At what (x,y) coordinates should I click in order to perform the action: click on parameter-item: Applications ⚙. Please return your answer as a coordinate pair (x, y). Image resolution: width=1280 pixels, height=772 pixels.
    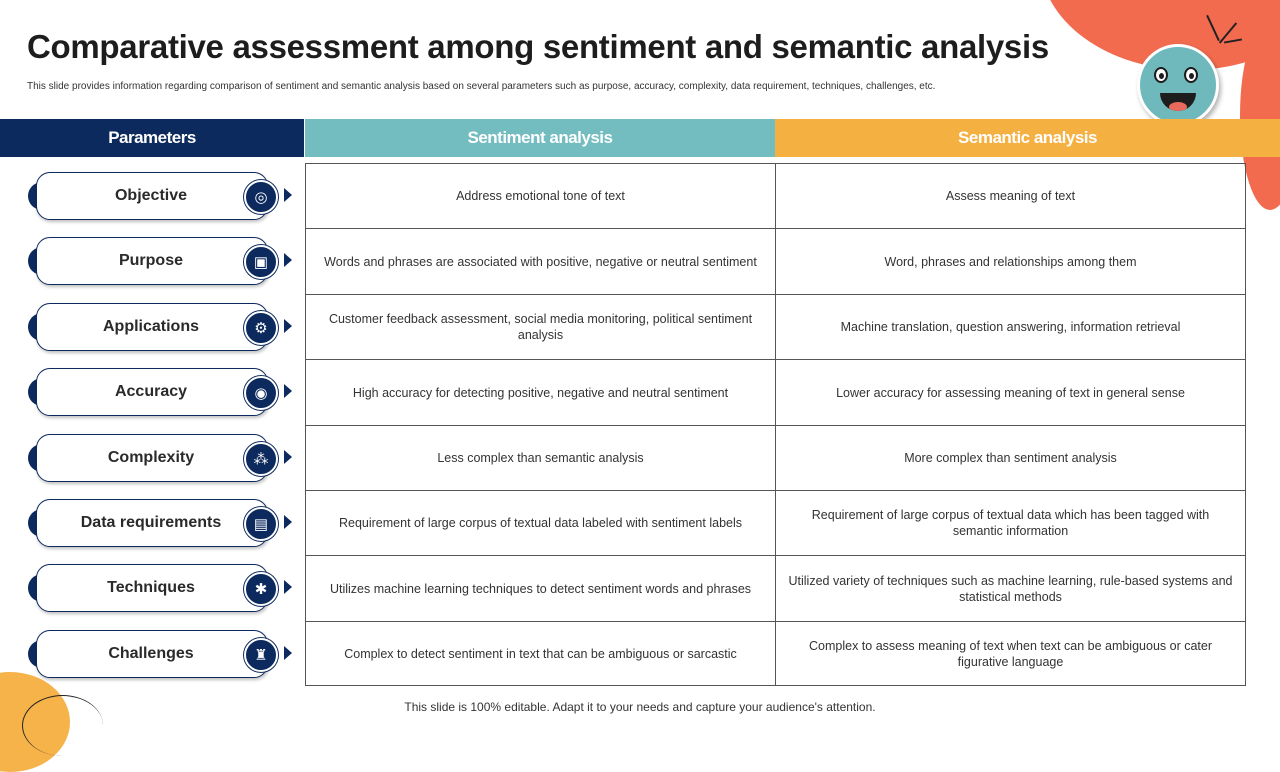
    Looking at the image, I should click on (160, 327).